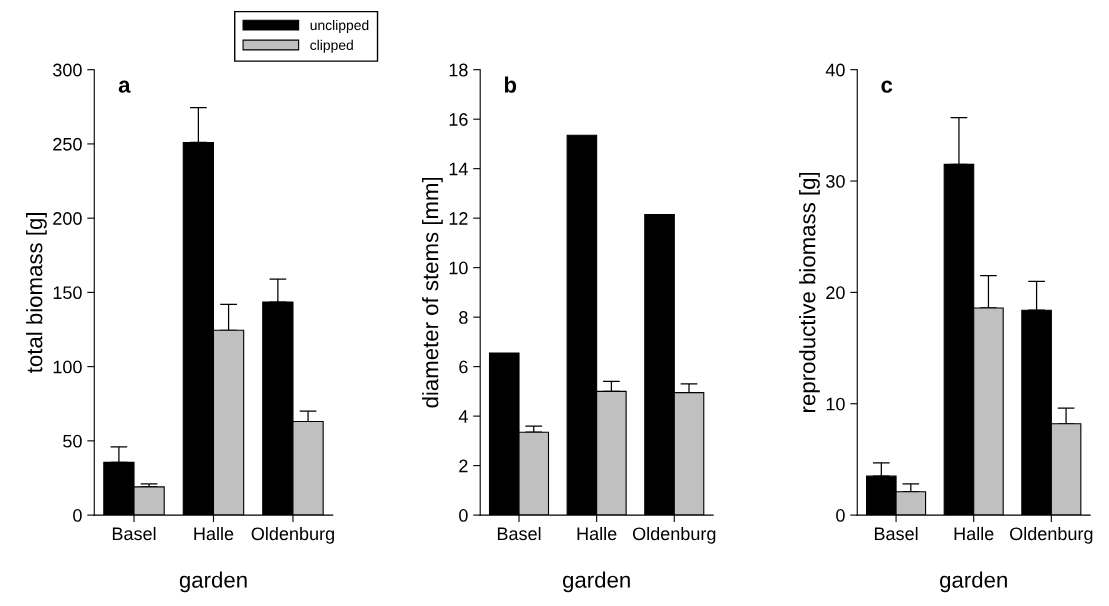 The height and width of the screenshot is (606, 1109). I want to click on y-tick-label: 14, so click(458, 169).